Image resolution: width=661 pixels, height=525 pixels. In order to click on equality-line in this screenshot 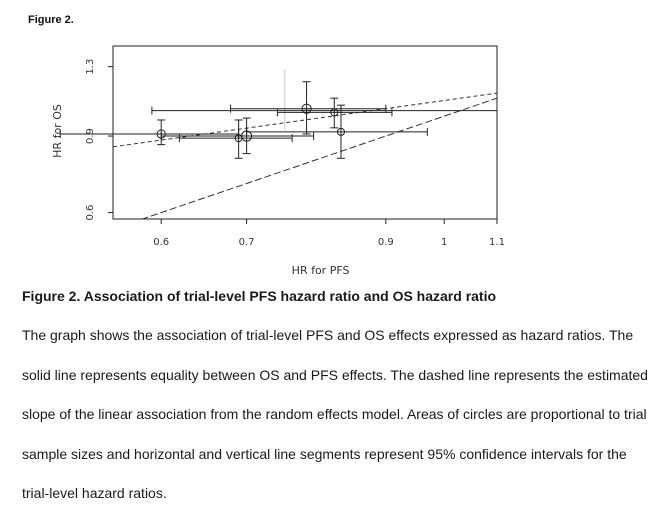, I will do `click(318, 158)`.